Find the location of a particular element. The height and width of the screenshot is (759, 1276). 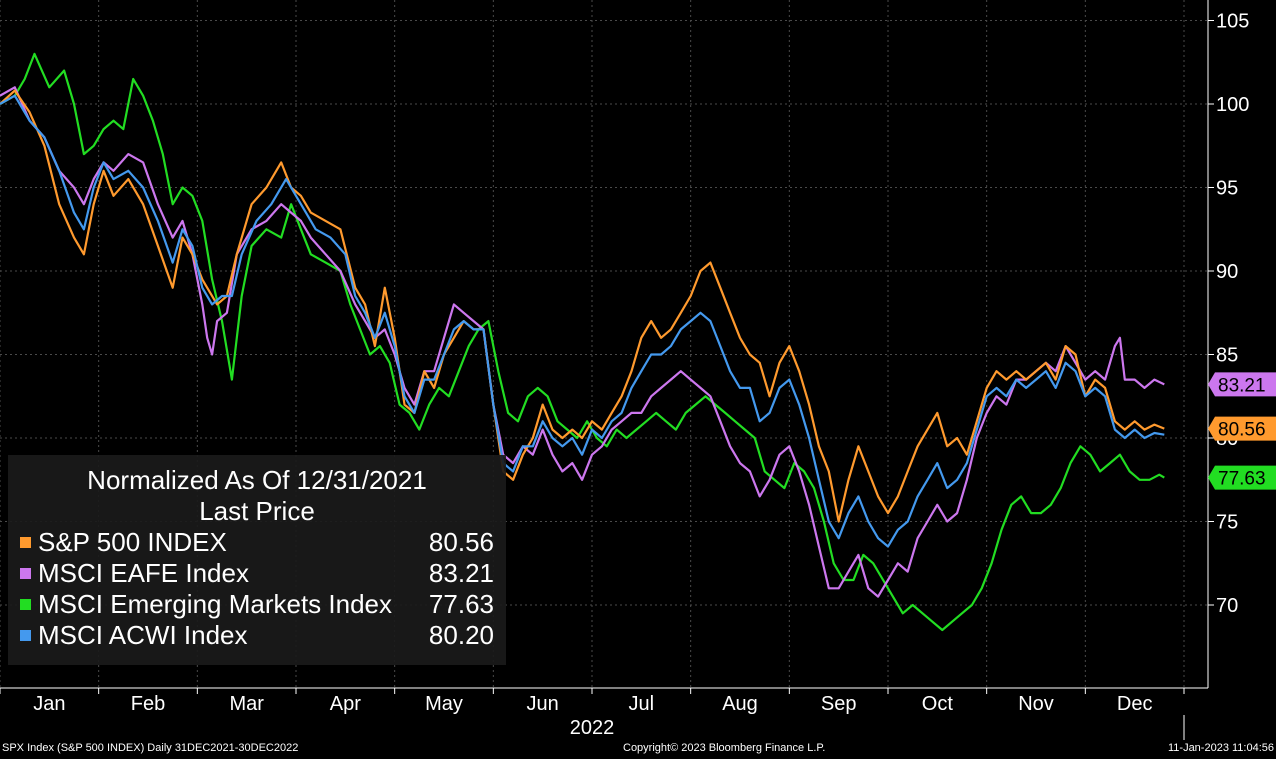

y-tick-label: 105 is located at coordinates (1232, 22).